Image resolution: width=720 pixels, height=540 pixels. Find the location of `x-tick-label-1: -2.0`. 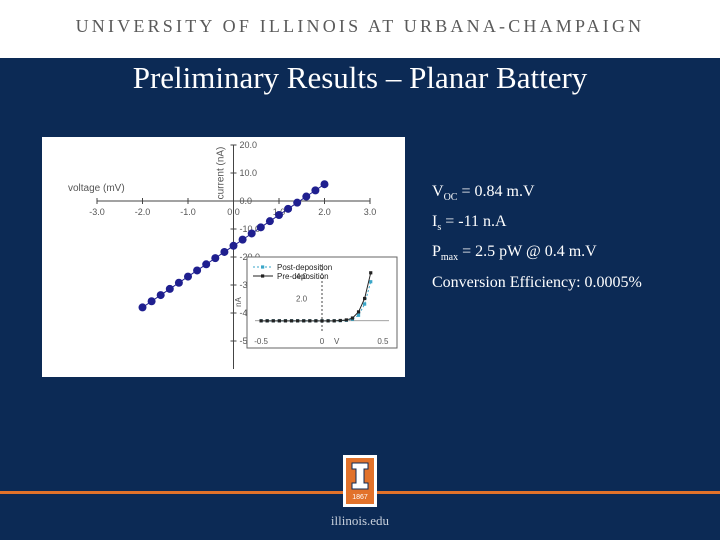

x-tick-label-1: -2.0 is located at coordinates (143, 212).